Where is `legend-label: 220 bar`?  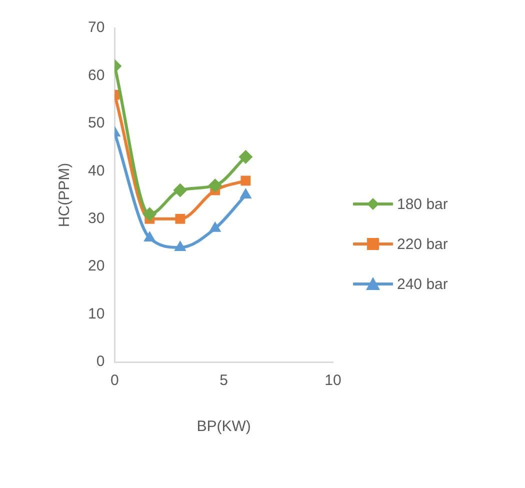
legend-label: 220 bar is located at coordinates (422, 244).